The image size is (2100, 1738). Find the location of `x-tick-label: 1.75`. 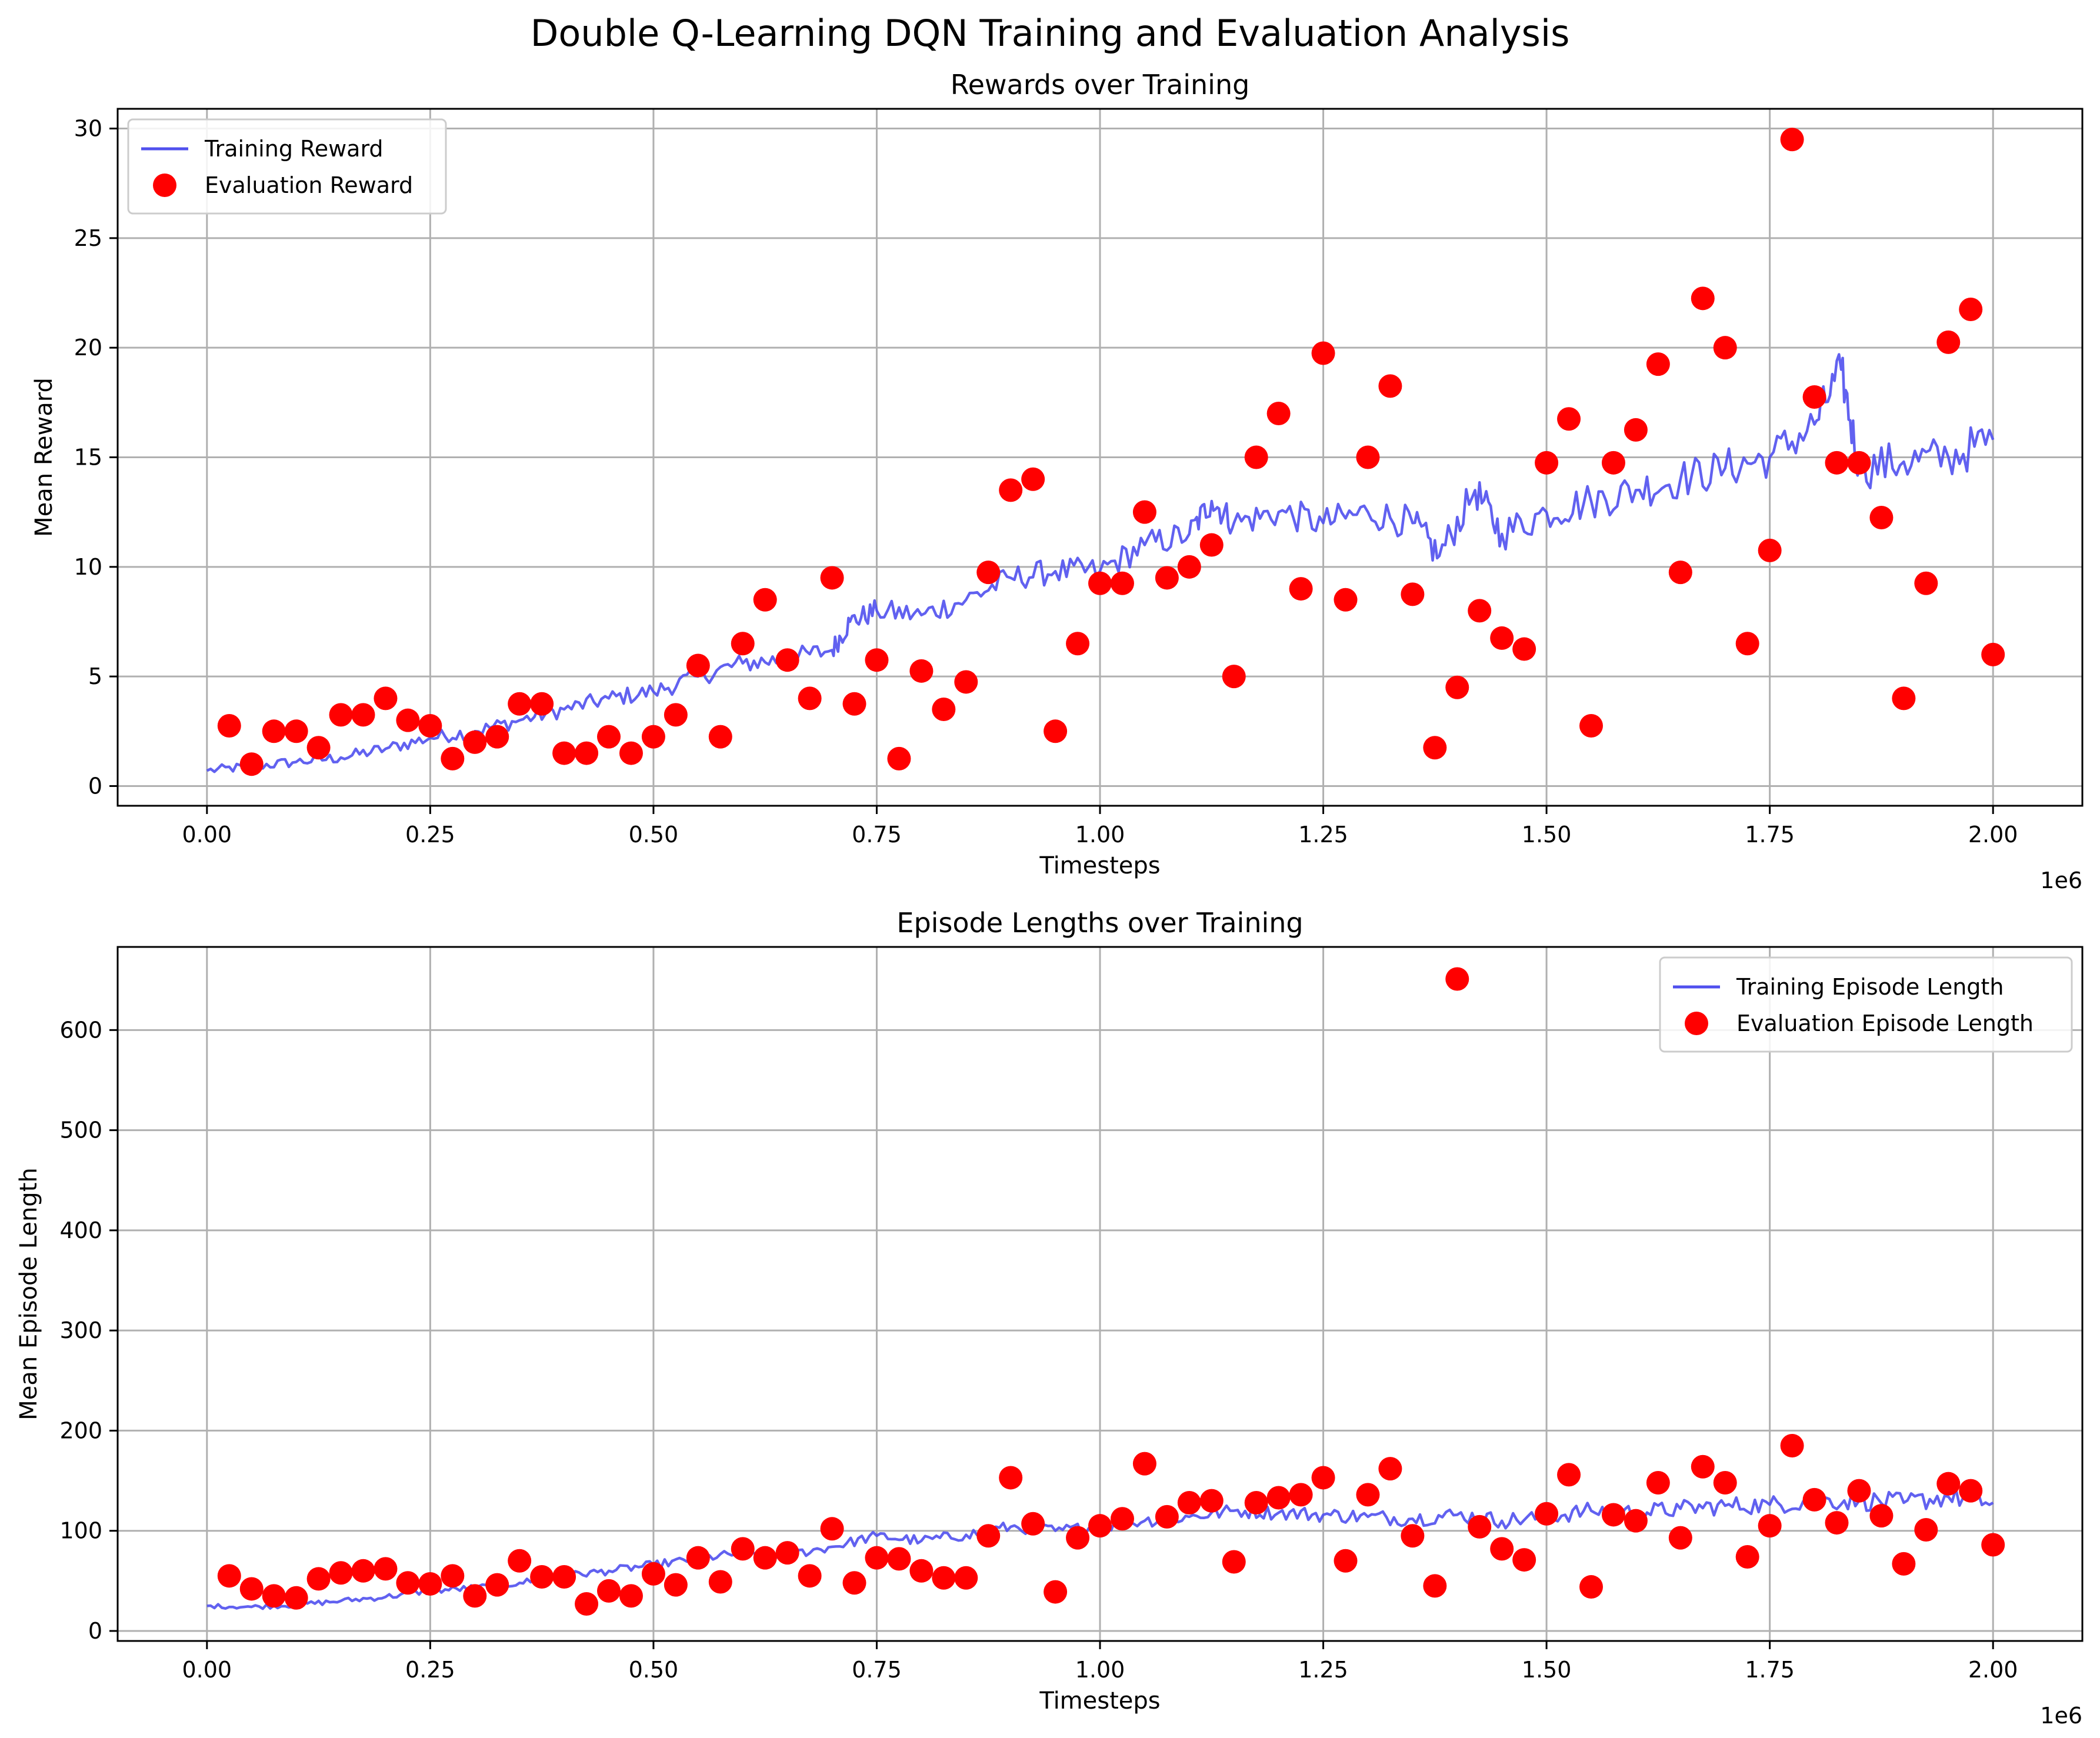

x-tick-label: 1.75 is located at coordinates (1770, 835).